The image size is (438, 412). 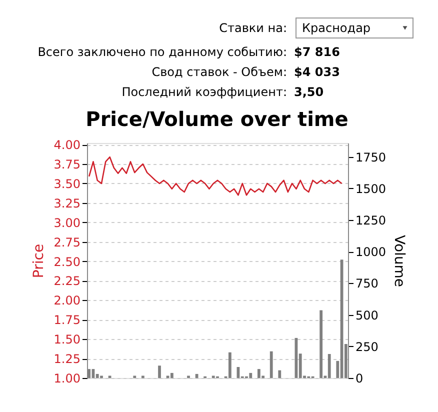 I want to click on text: Краснодар, so click(x=336, y=28).